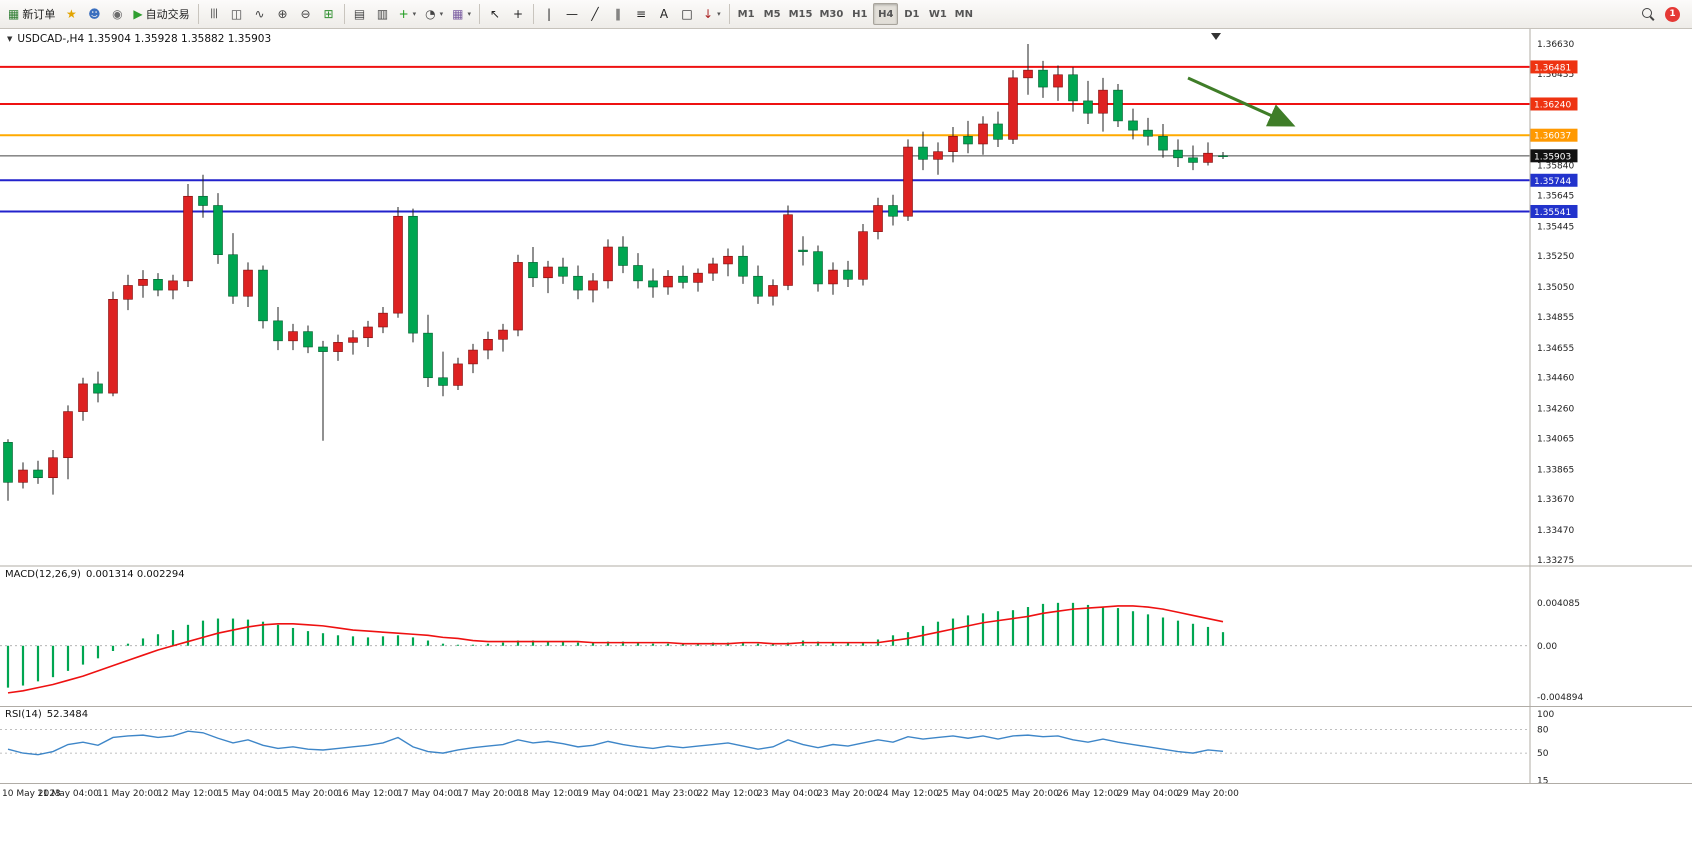 The width and height of the screenshot is (1692, 867). Describe the element at coordinates (94, 14) in the screenshot. I see `profile-button: ☻` at that location.